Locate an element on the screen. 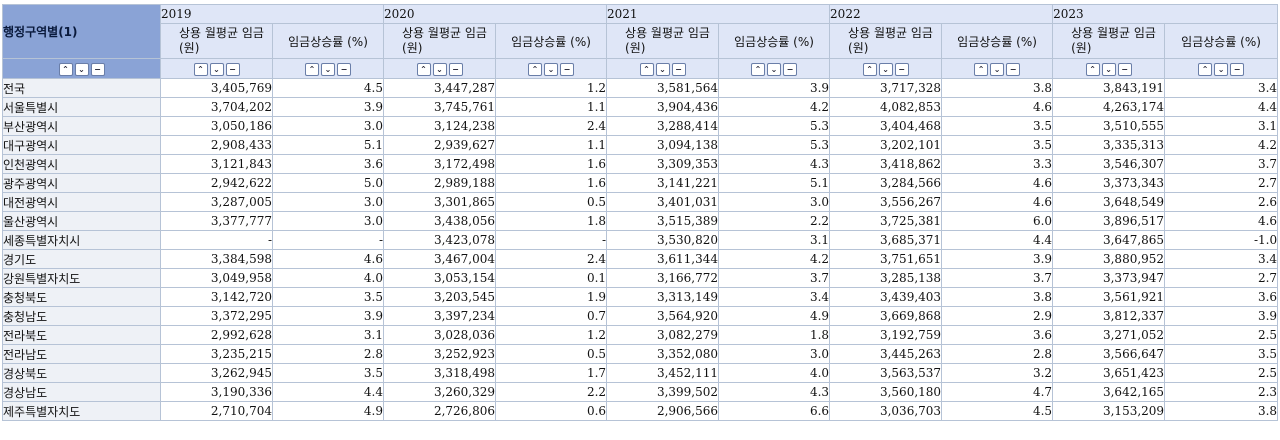  rate-cell: 2.7 is located at coordinates (1221, 183).